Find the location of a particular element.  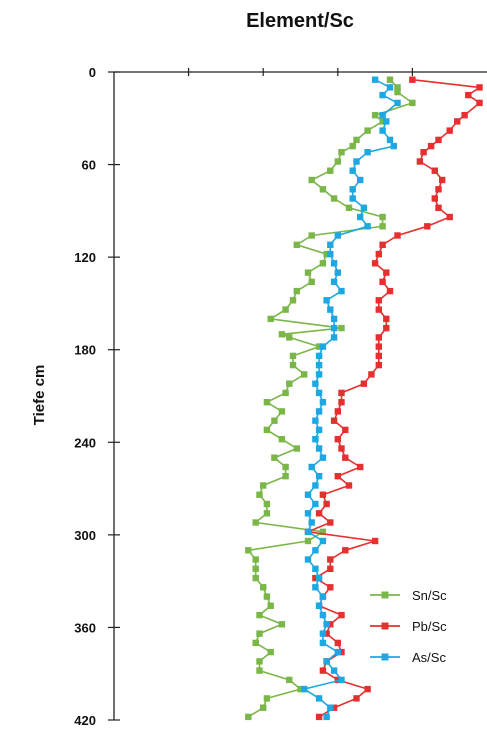

y-tick-label: 360 is located at coordinates (85, 627).